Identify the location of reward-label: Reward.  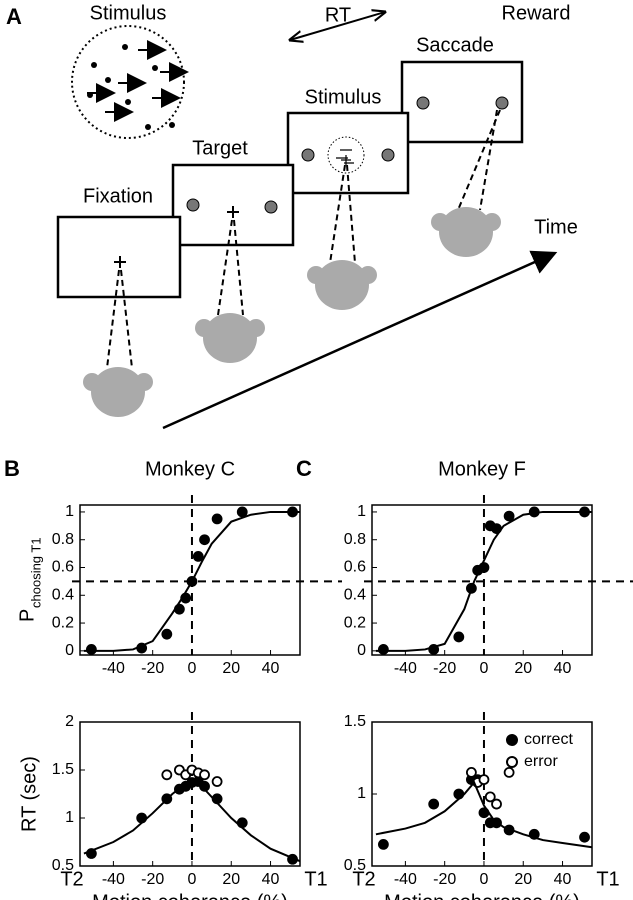
(536, 13).